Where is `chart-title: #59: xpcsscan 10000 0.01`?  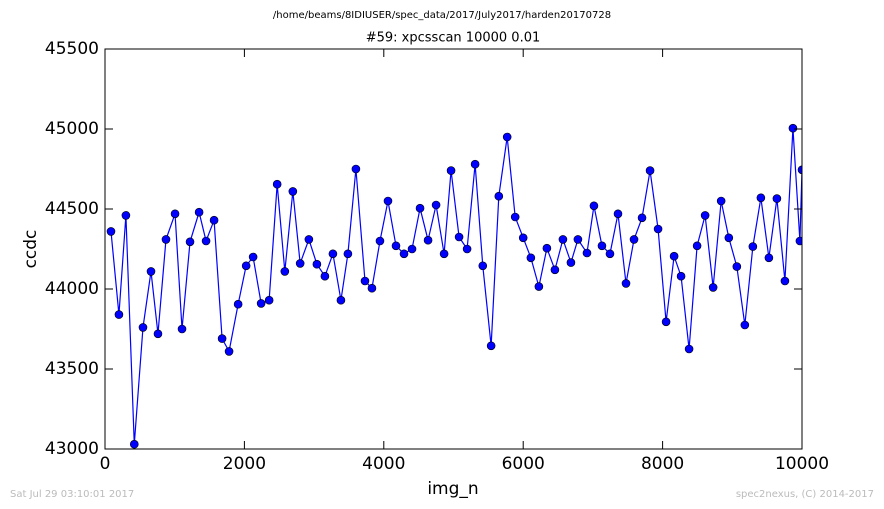
chart-title: #59: xpcsscan 10000 0.01 is located at coordinates (453, 38).